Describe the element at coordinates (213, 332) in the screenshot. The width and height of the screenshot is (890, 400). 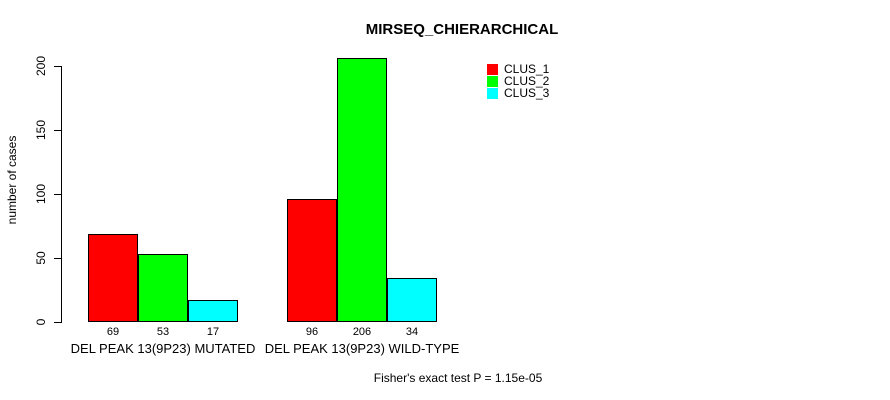
I see `bar-value-label: 17` at that location.